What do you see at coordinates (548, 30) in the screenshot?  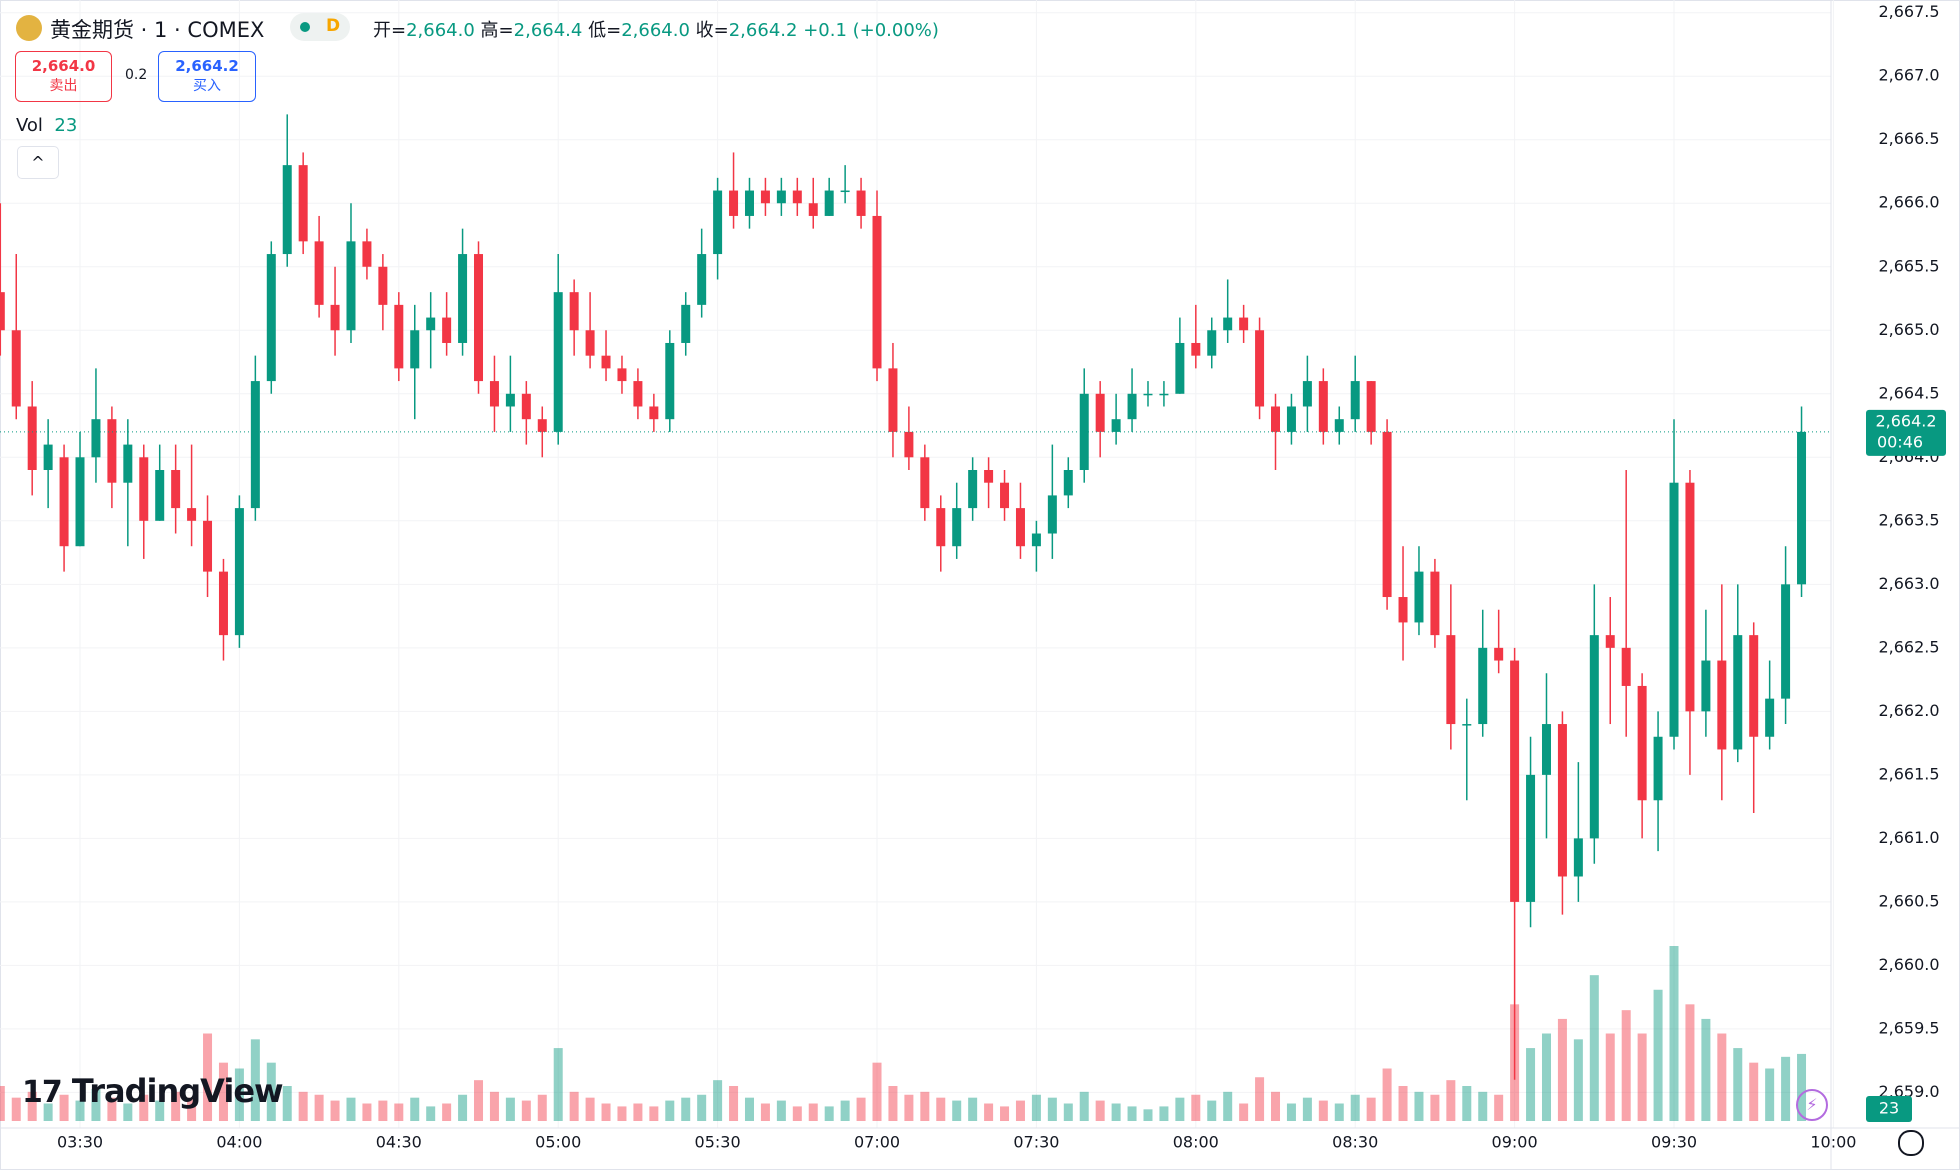 I see `ohlc-value: 2,664.4` at bounding box center [548, 30].